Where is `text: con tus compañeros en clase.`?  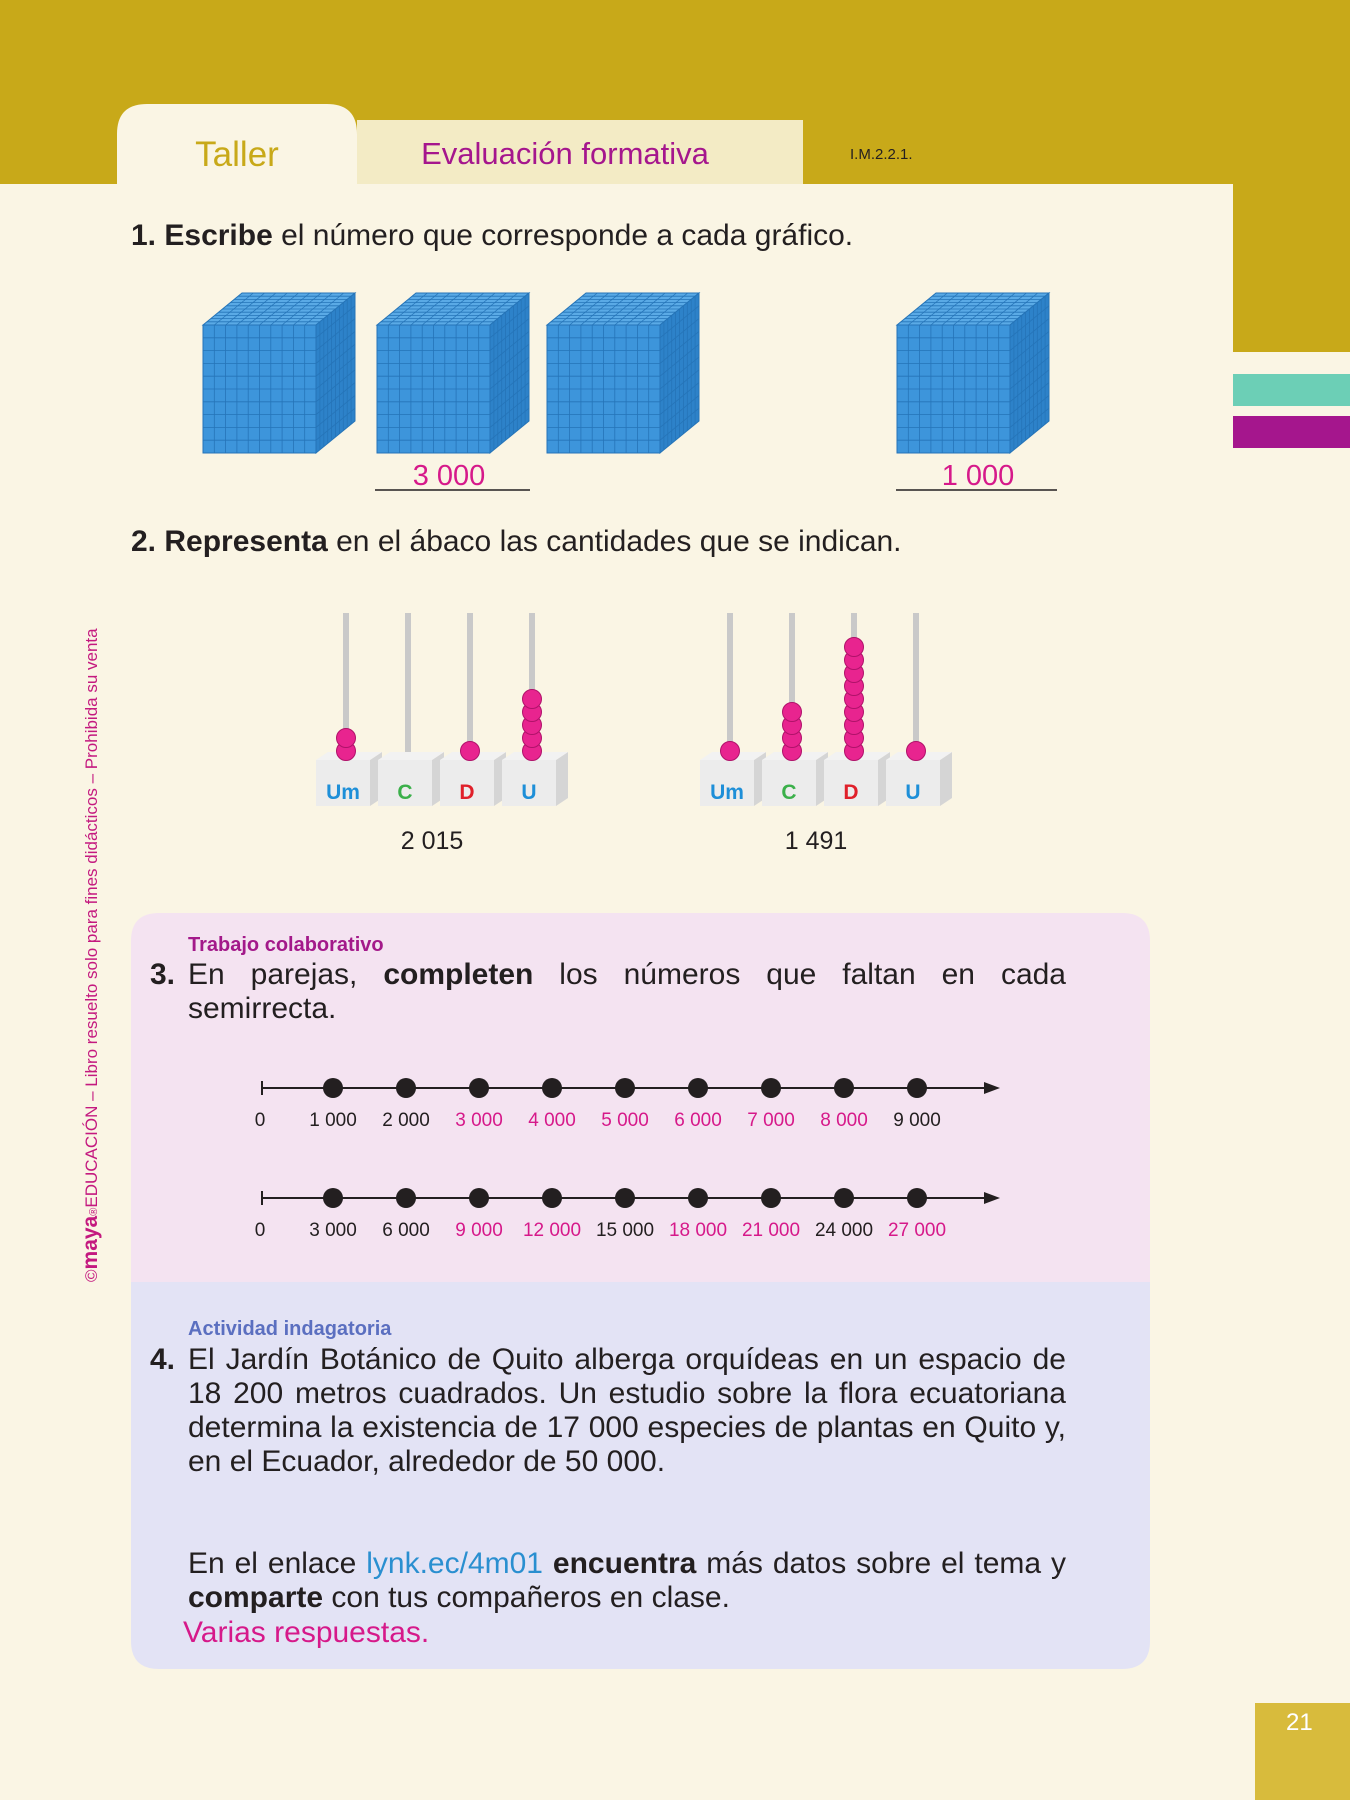 text: con tus compañeros en clase. is located at coordinates (526, 1597).